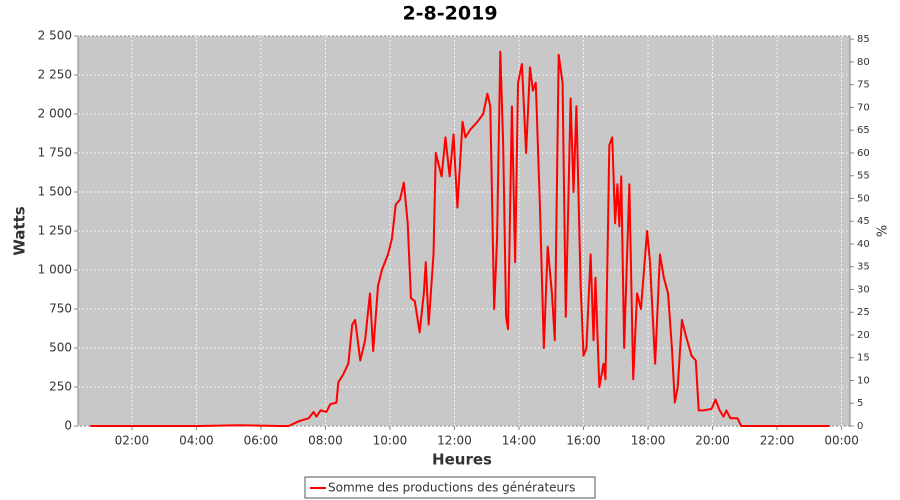 The image size is (900, 500). Describe the element at coordinates (325, 441) in the screenshot. I see `x-tick-label: 08:00` at that location.